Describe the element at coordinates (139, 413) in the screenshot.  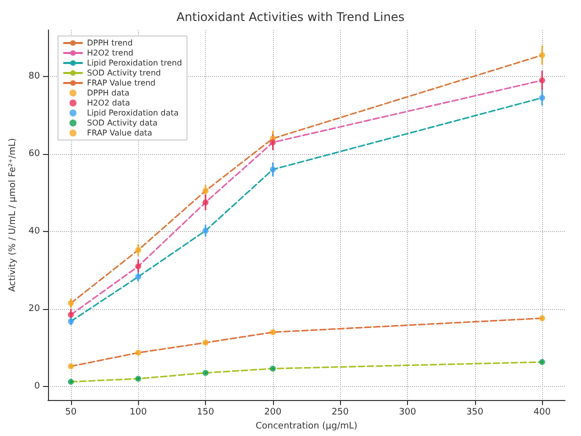
I see `x-tick-label: 100` at that location.